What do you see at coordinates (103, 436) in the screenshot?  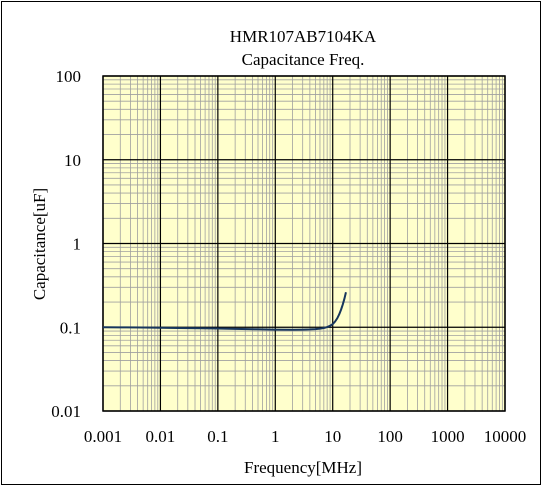 I see `x-tick-label: 0.001` at bounding box center [103, 436].